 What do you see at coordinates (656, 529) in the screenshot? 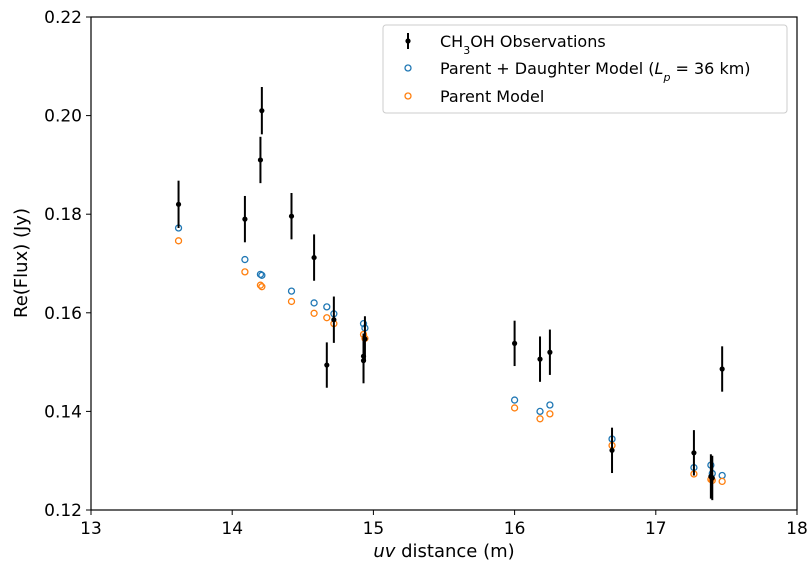
I see `x-tick-label: 17` at bounding box center [656, 529].